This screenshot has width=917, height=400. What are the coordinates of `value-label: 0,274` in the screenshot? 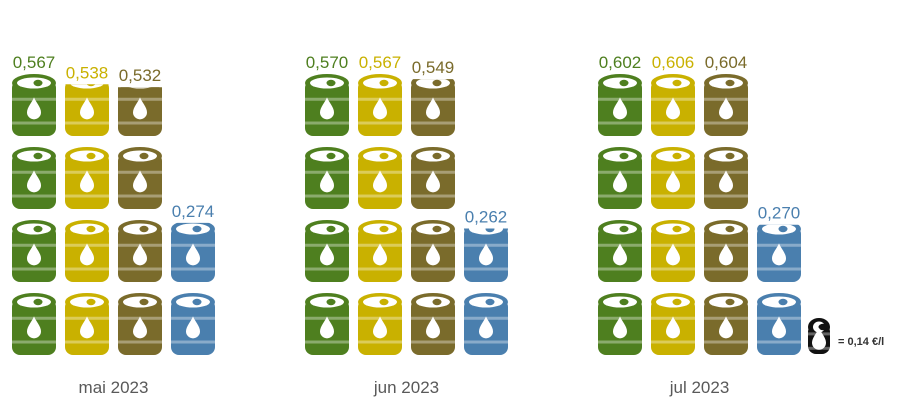 It's located at (193, 211).